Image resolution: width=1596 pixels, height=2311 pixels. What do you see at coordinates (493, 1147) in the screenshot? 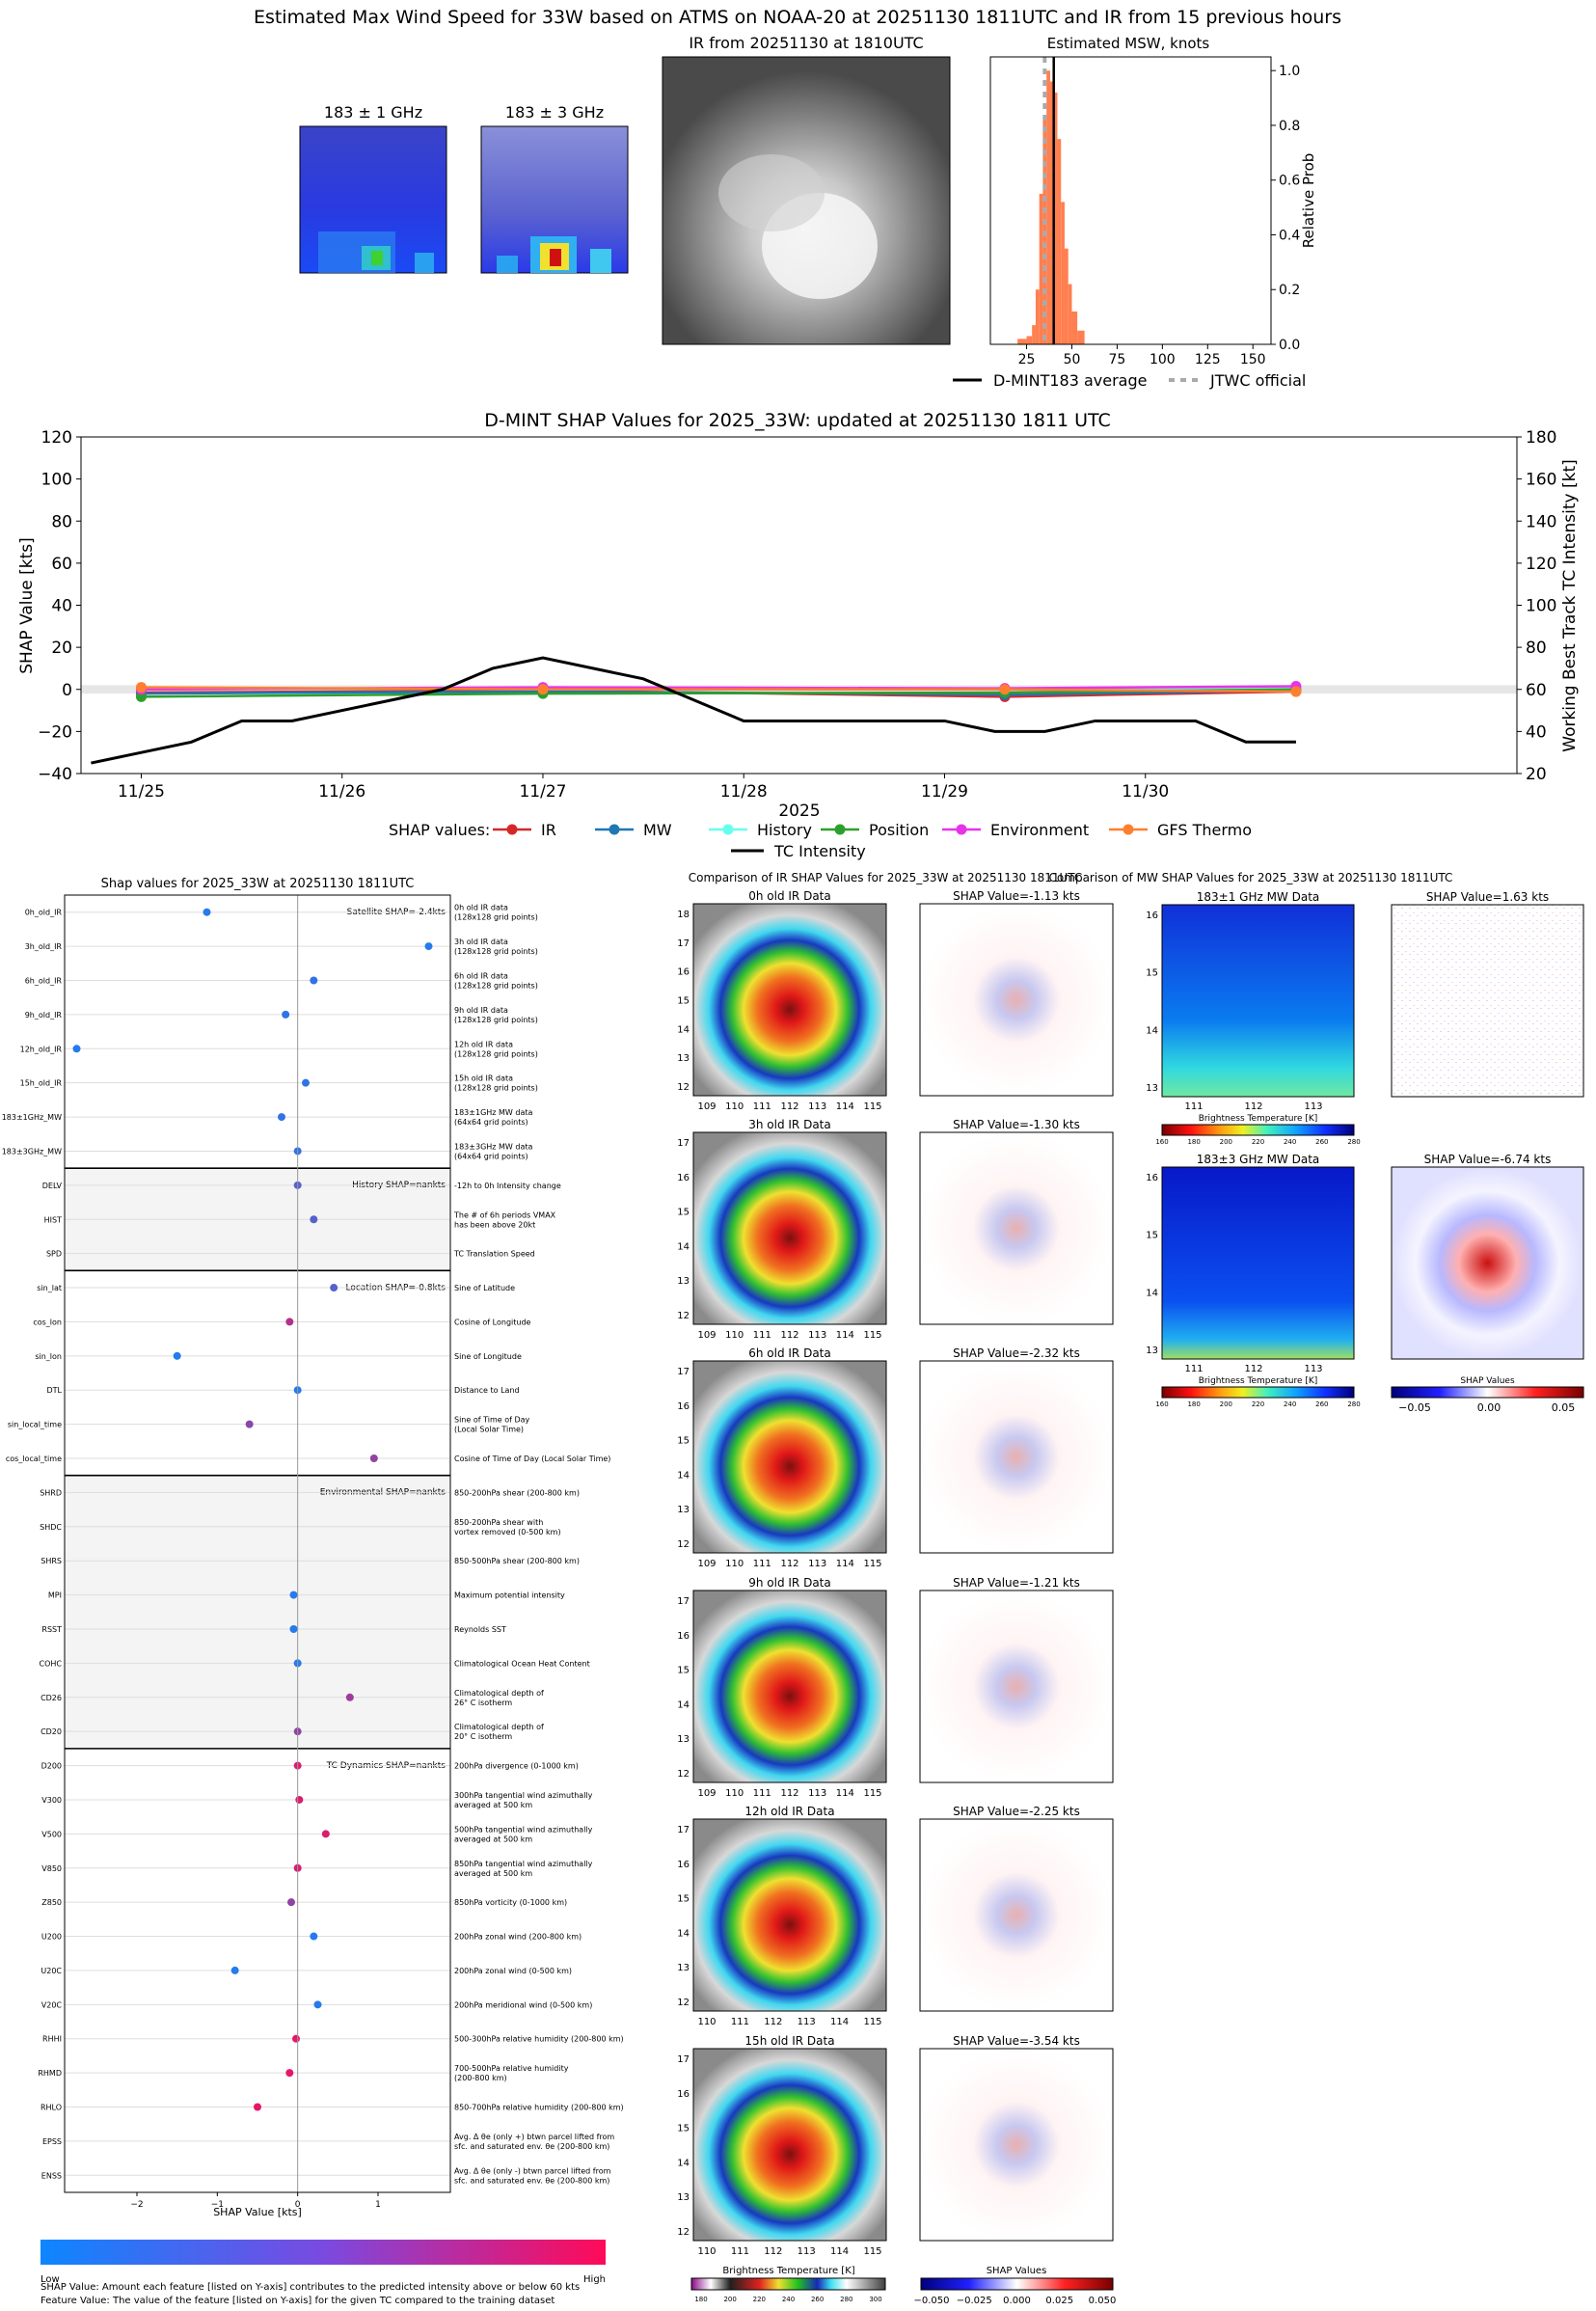
I see `feature-desc: 183±3GHz MW data` at bounding box center [493, 1147].